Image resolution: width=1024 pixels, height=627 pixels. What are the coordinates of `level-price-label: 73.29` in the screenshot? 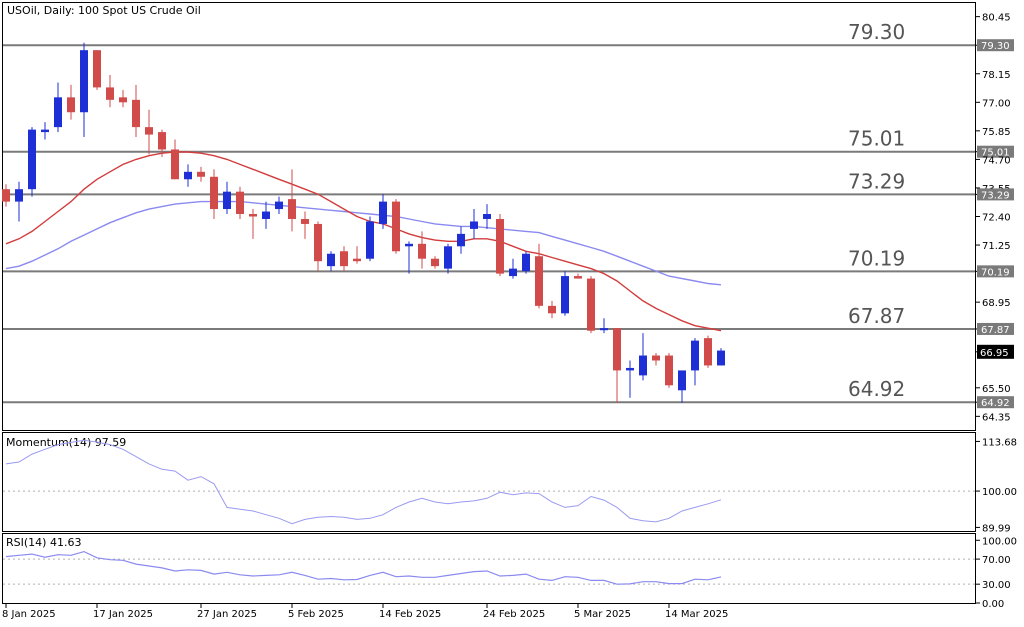 It's located at (995, 195).